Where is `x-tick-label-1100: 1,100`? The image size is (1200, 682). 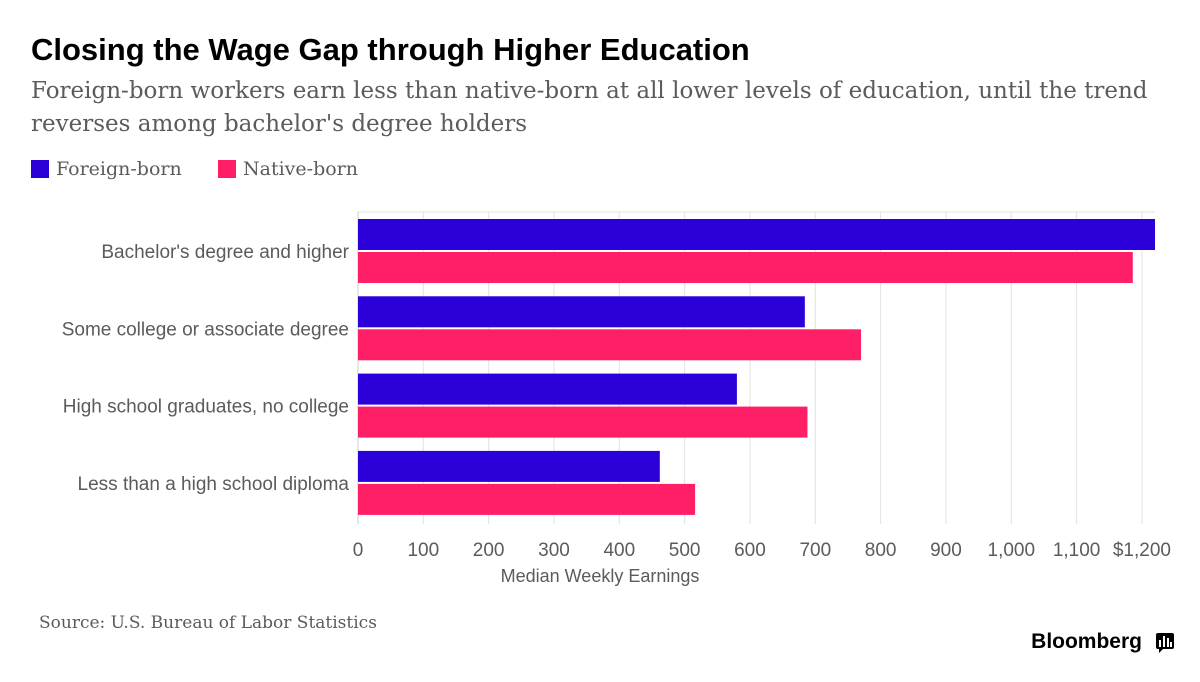
x-tick-label-1100: 1,100 is located at coordinates (1077, 550).